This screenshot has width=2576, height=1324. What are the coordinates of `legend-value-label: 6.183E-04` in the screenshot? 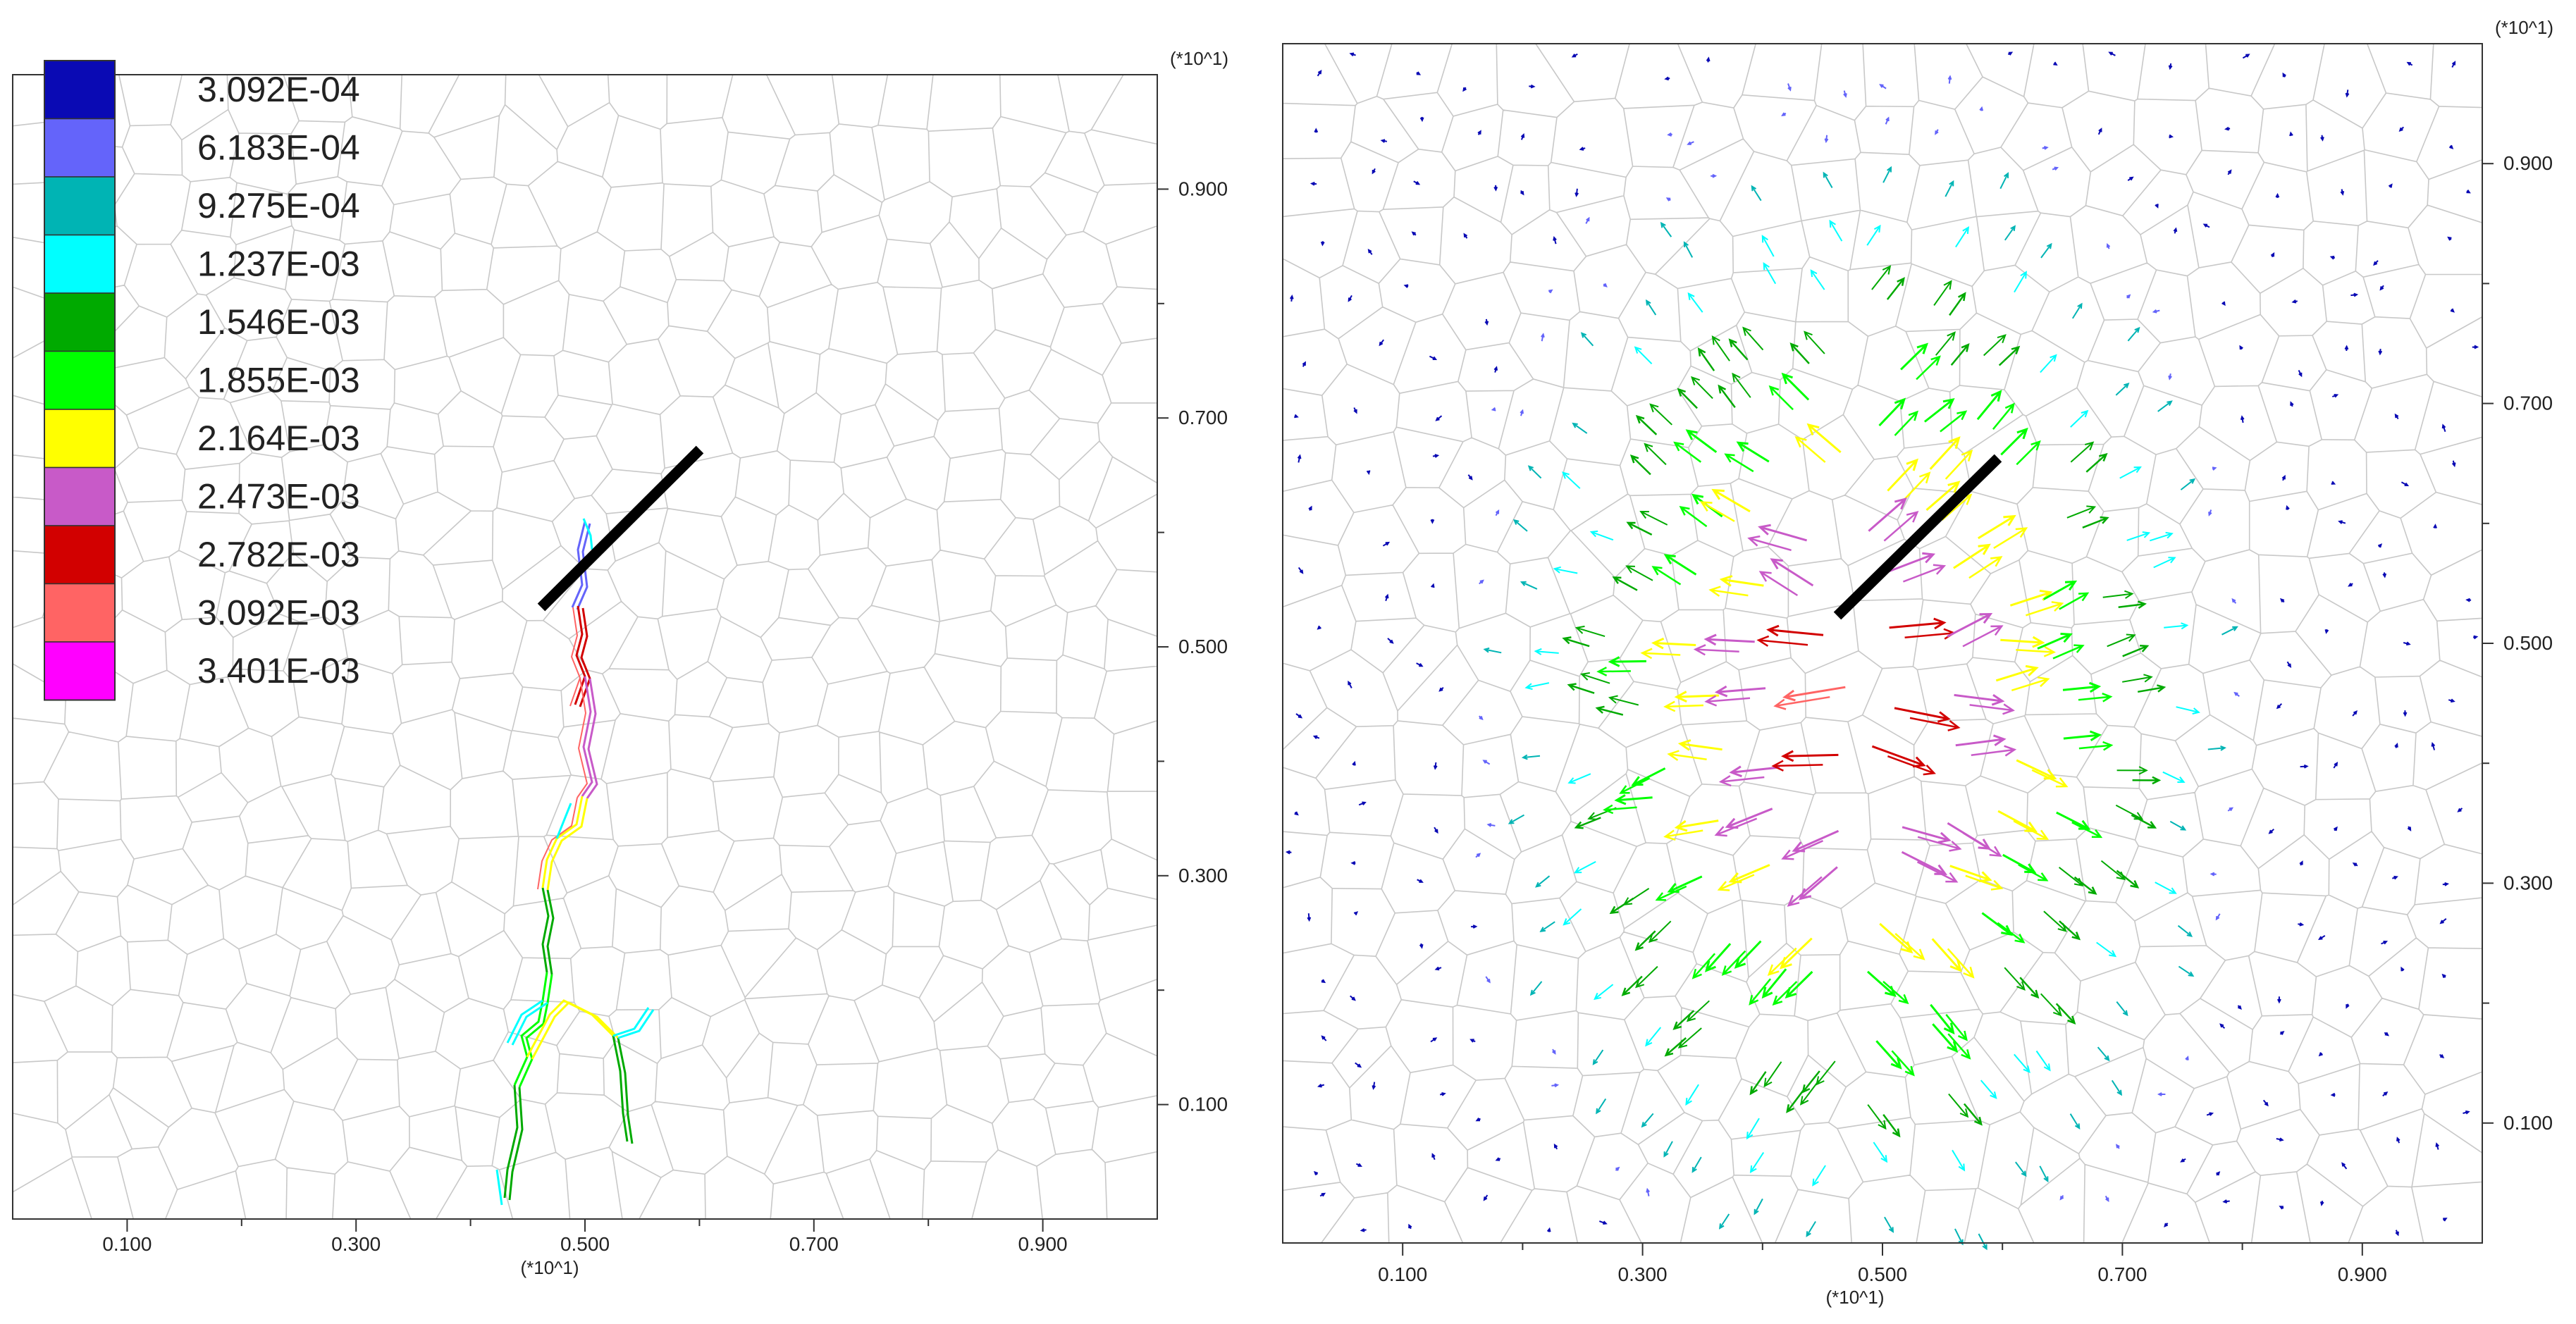 It's located at (278, 148).